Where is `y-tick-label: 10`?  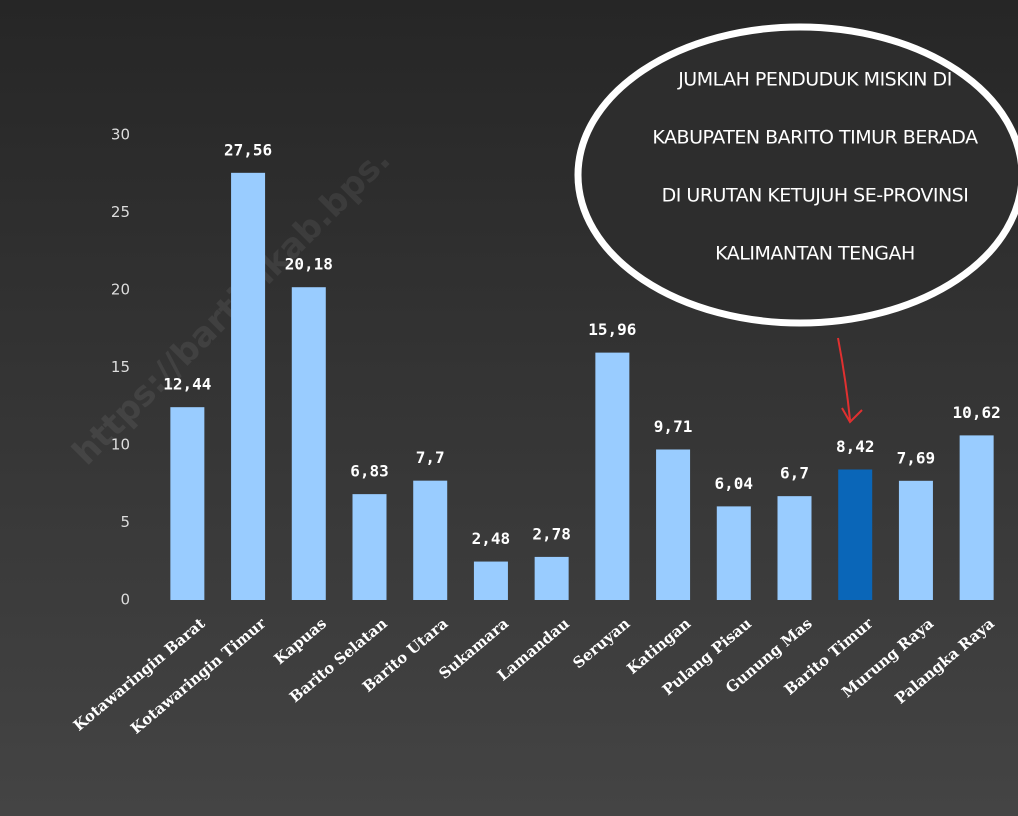 y-tick-label: 10 is located at coordinates (120, 445).